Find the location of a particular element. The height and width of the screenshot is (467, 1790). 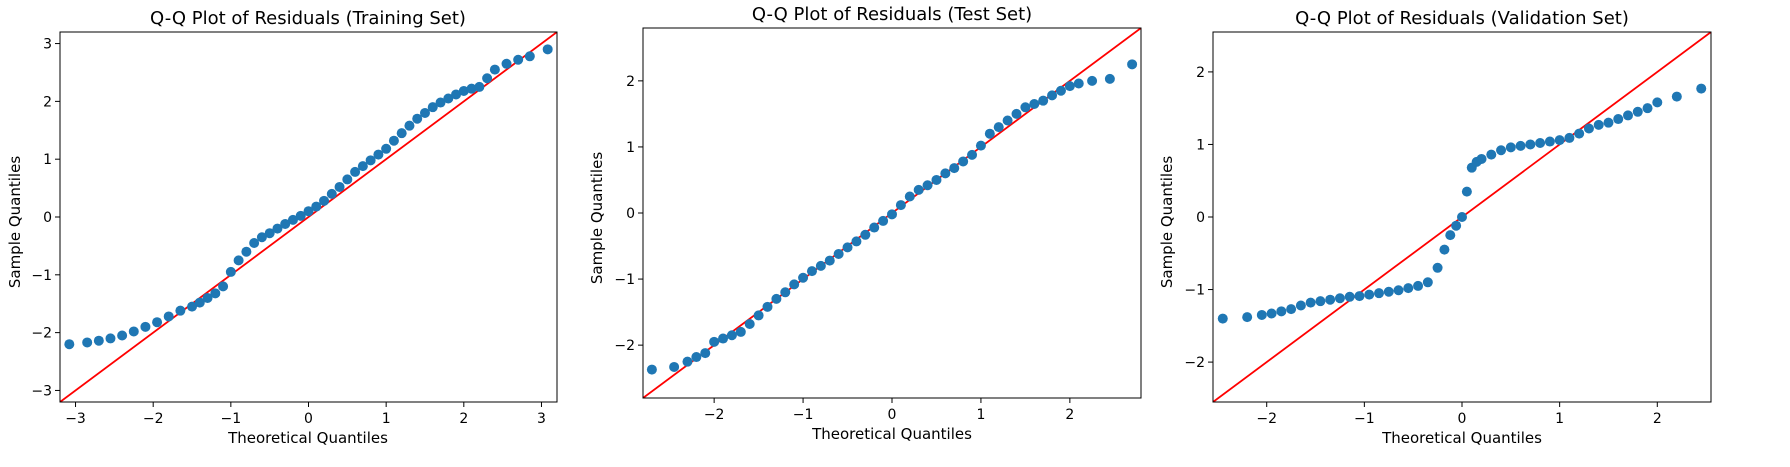

y-tick-label: −2 is located at coordinates (1194, 363).